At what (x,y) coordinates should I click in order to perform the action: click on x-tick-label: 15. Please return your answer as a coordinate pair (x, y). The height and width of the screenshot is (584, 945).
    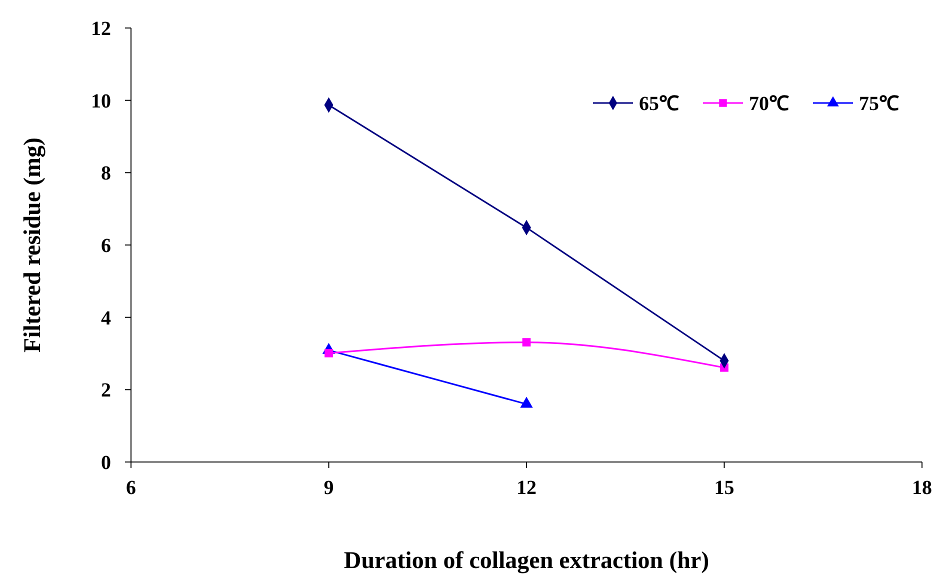
    Looking at the image, I should click on (724, 488).